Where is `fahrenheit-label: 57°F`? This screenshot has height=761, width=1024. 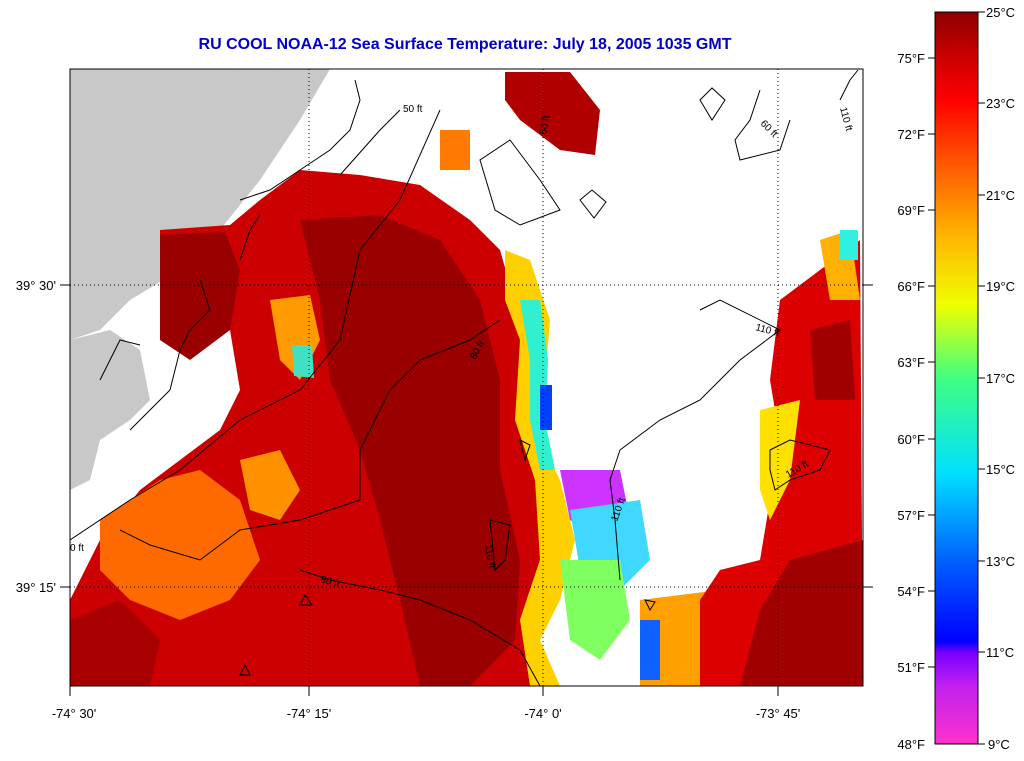 fahrenheit-label: 57°F is located at coordinates (911, 515).